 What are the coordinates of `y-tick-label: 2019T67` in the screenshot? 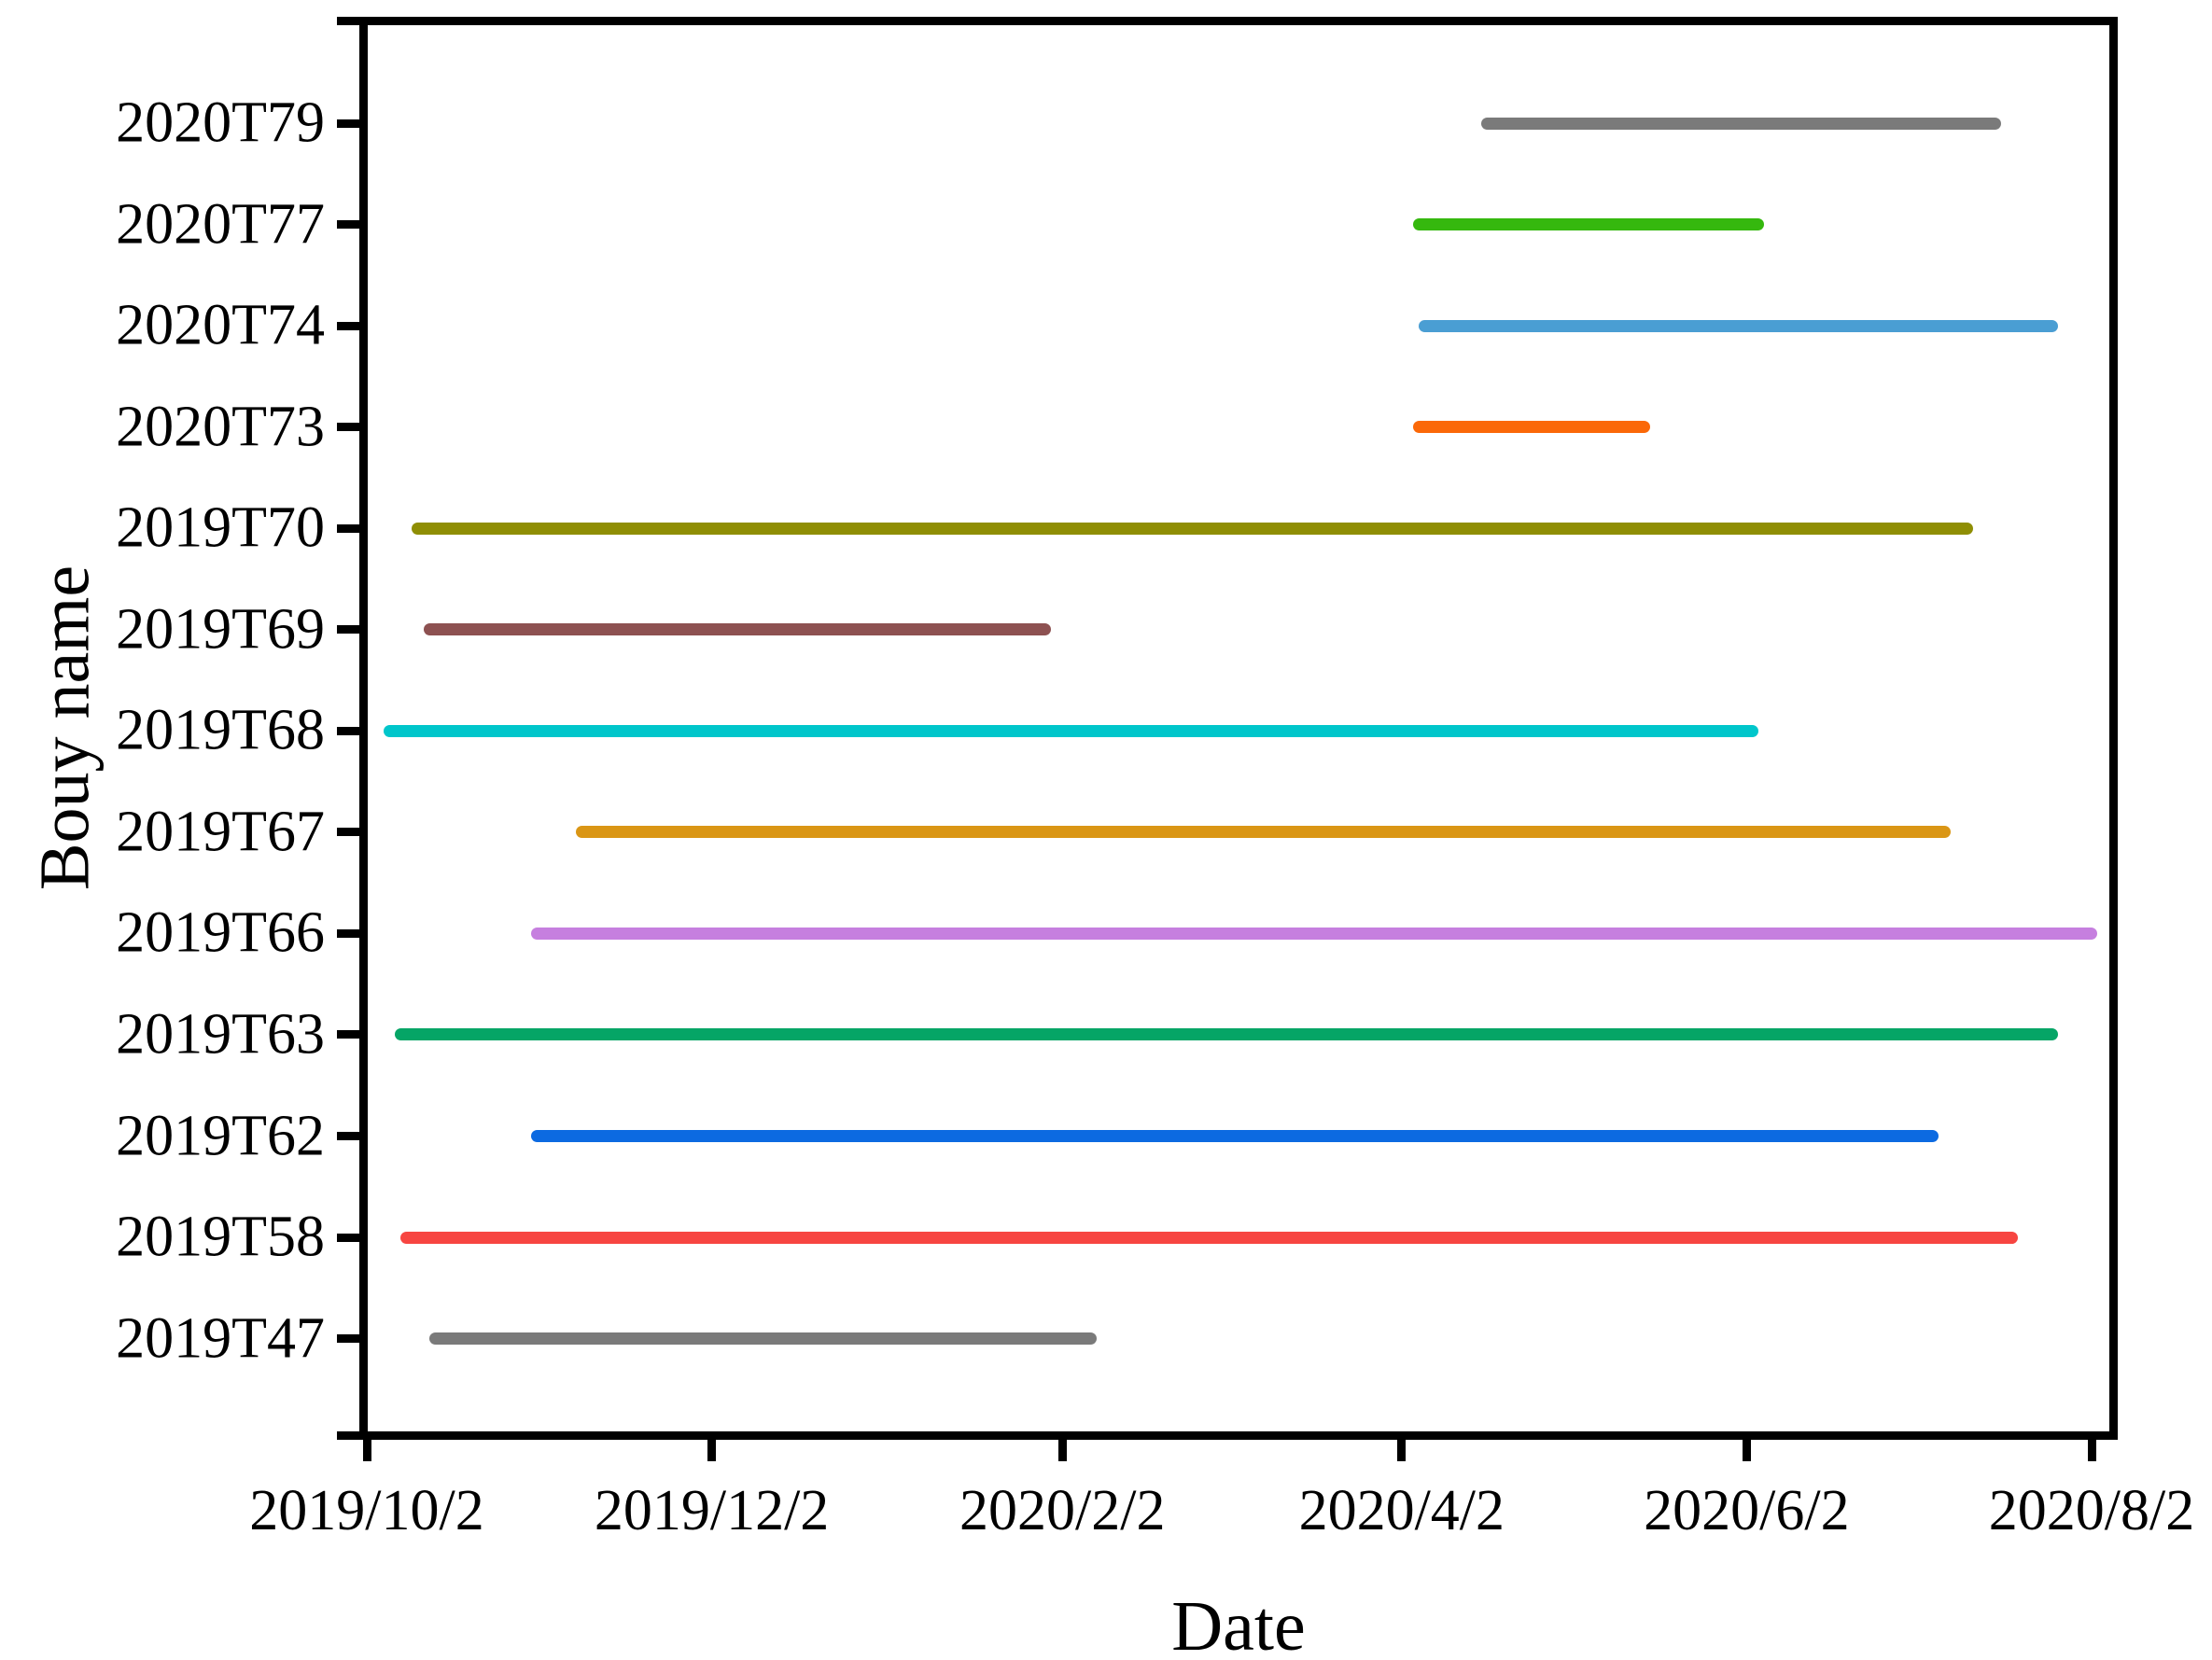 It's located at (220, 832).